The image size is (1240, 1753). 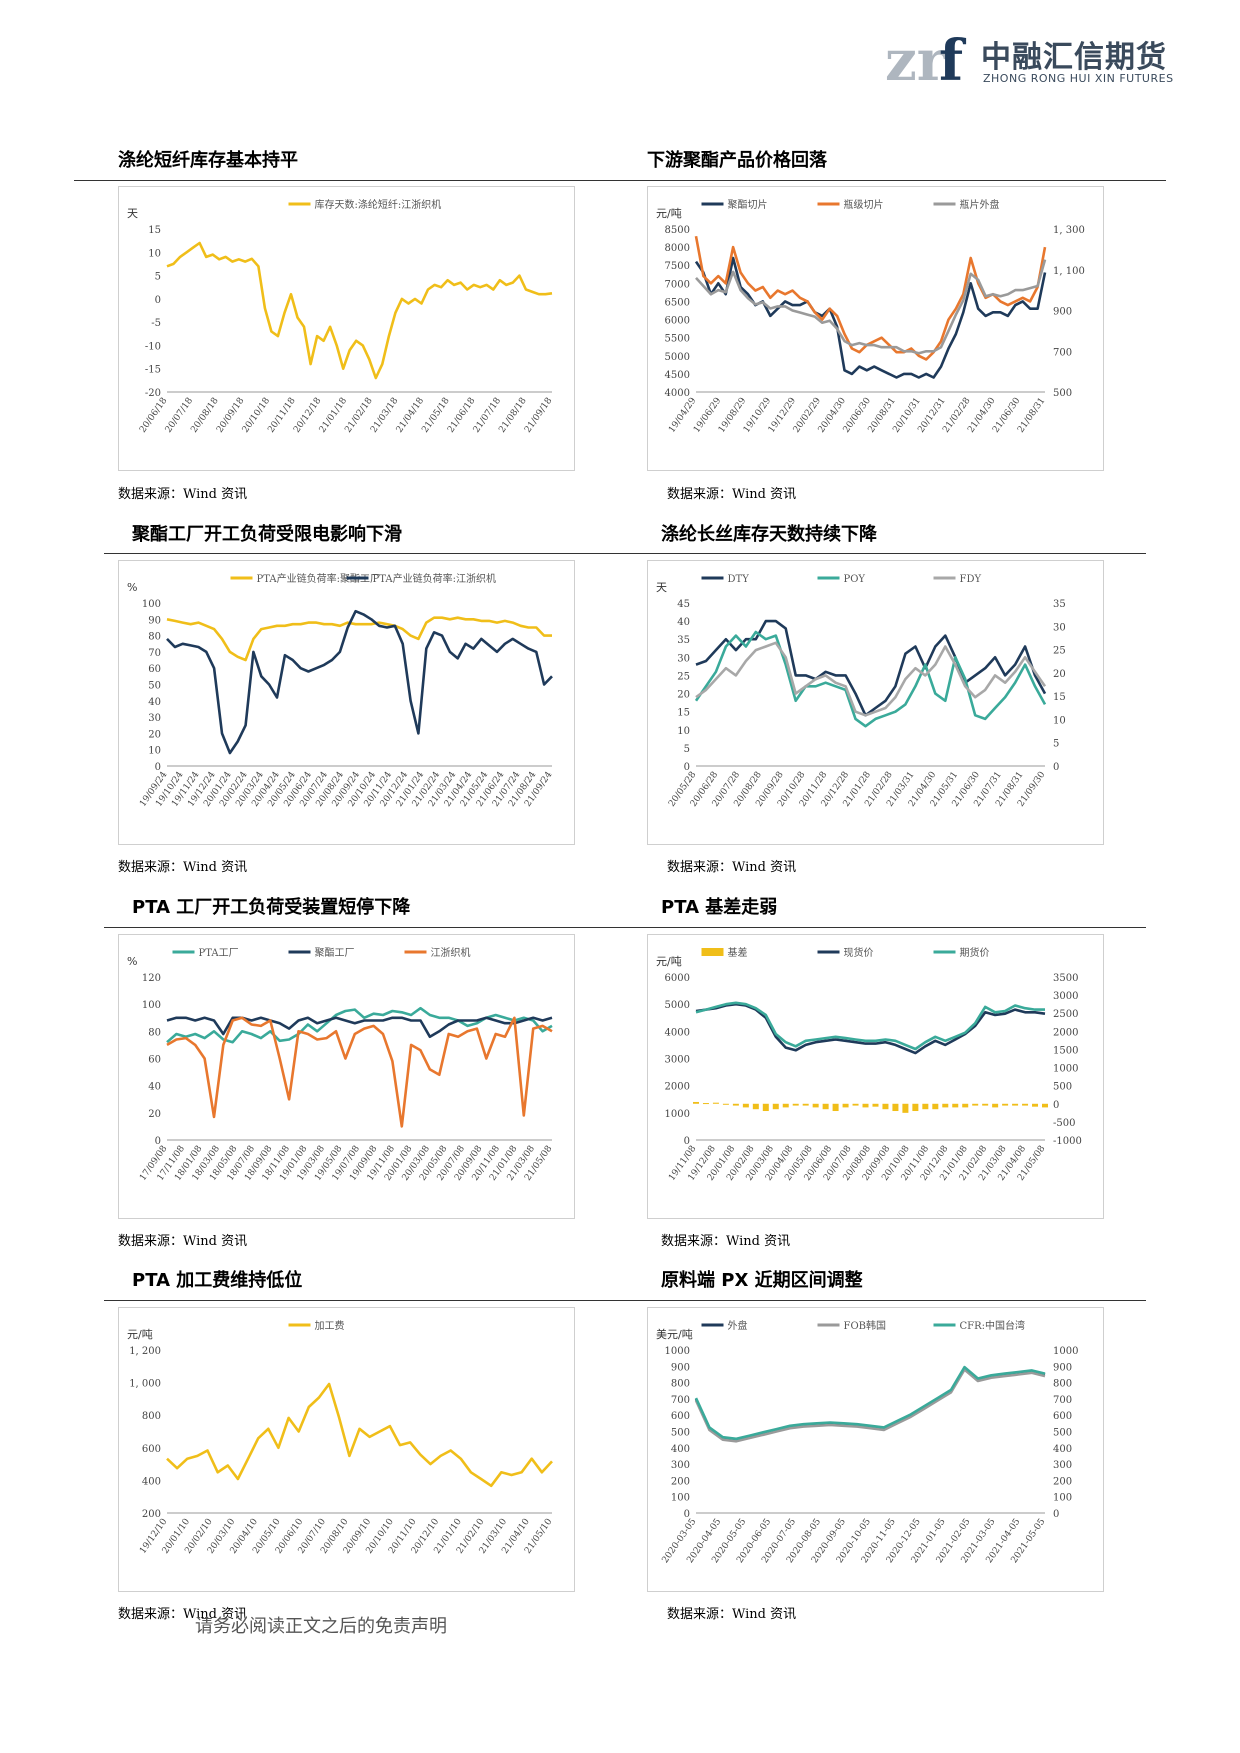 What do you see at coordinates (677, 978) in the screenshot?
I see `y-tick-label: 6000` at bounding box center [677, 978].